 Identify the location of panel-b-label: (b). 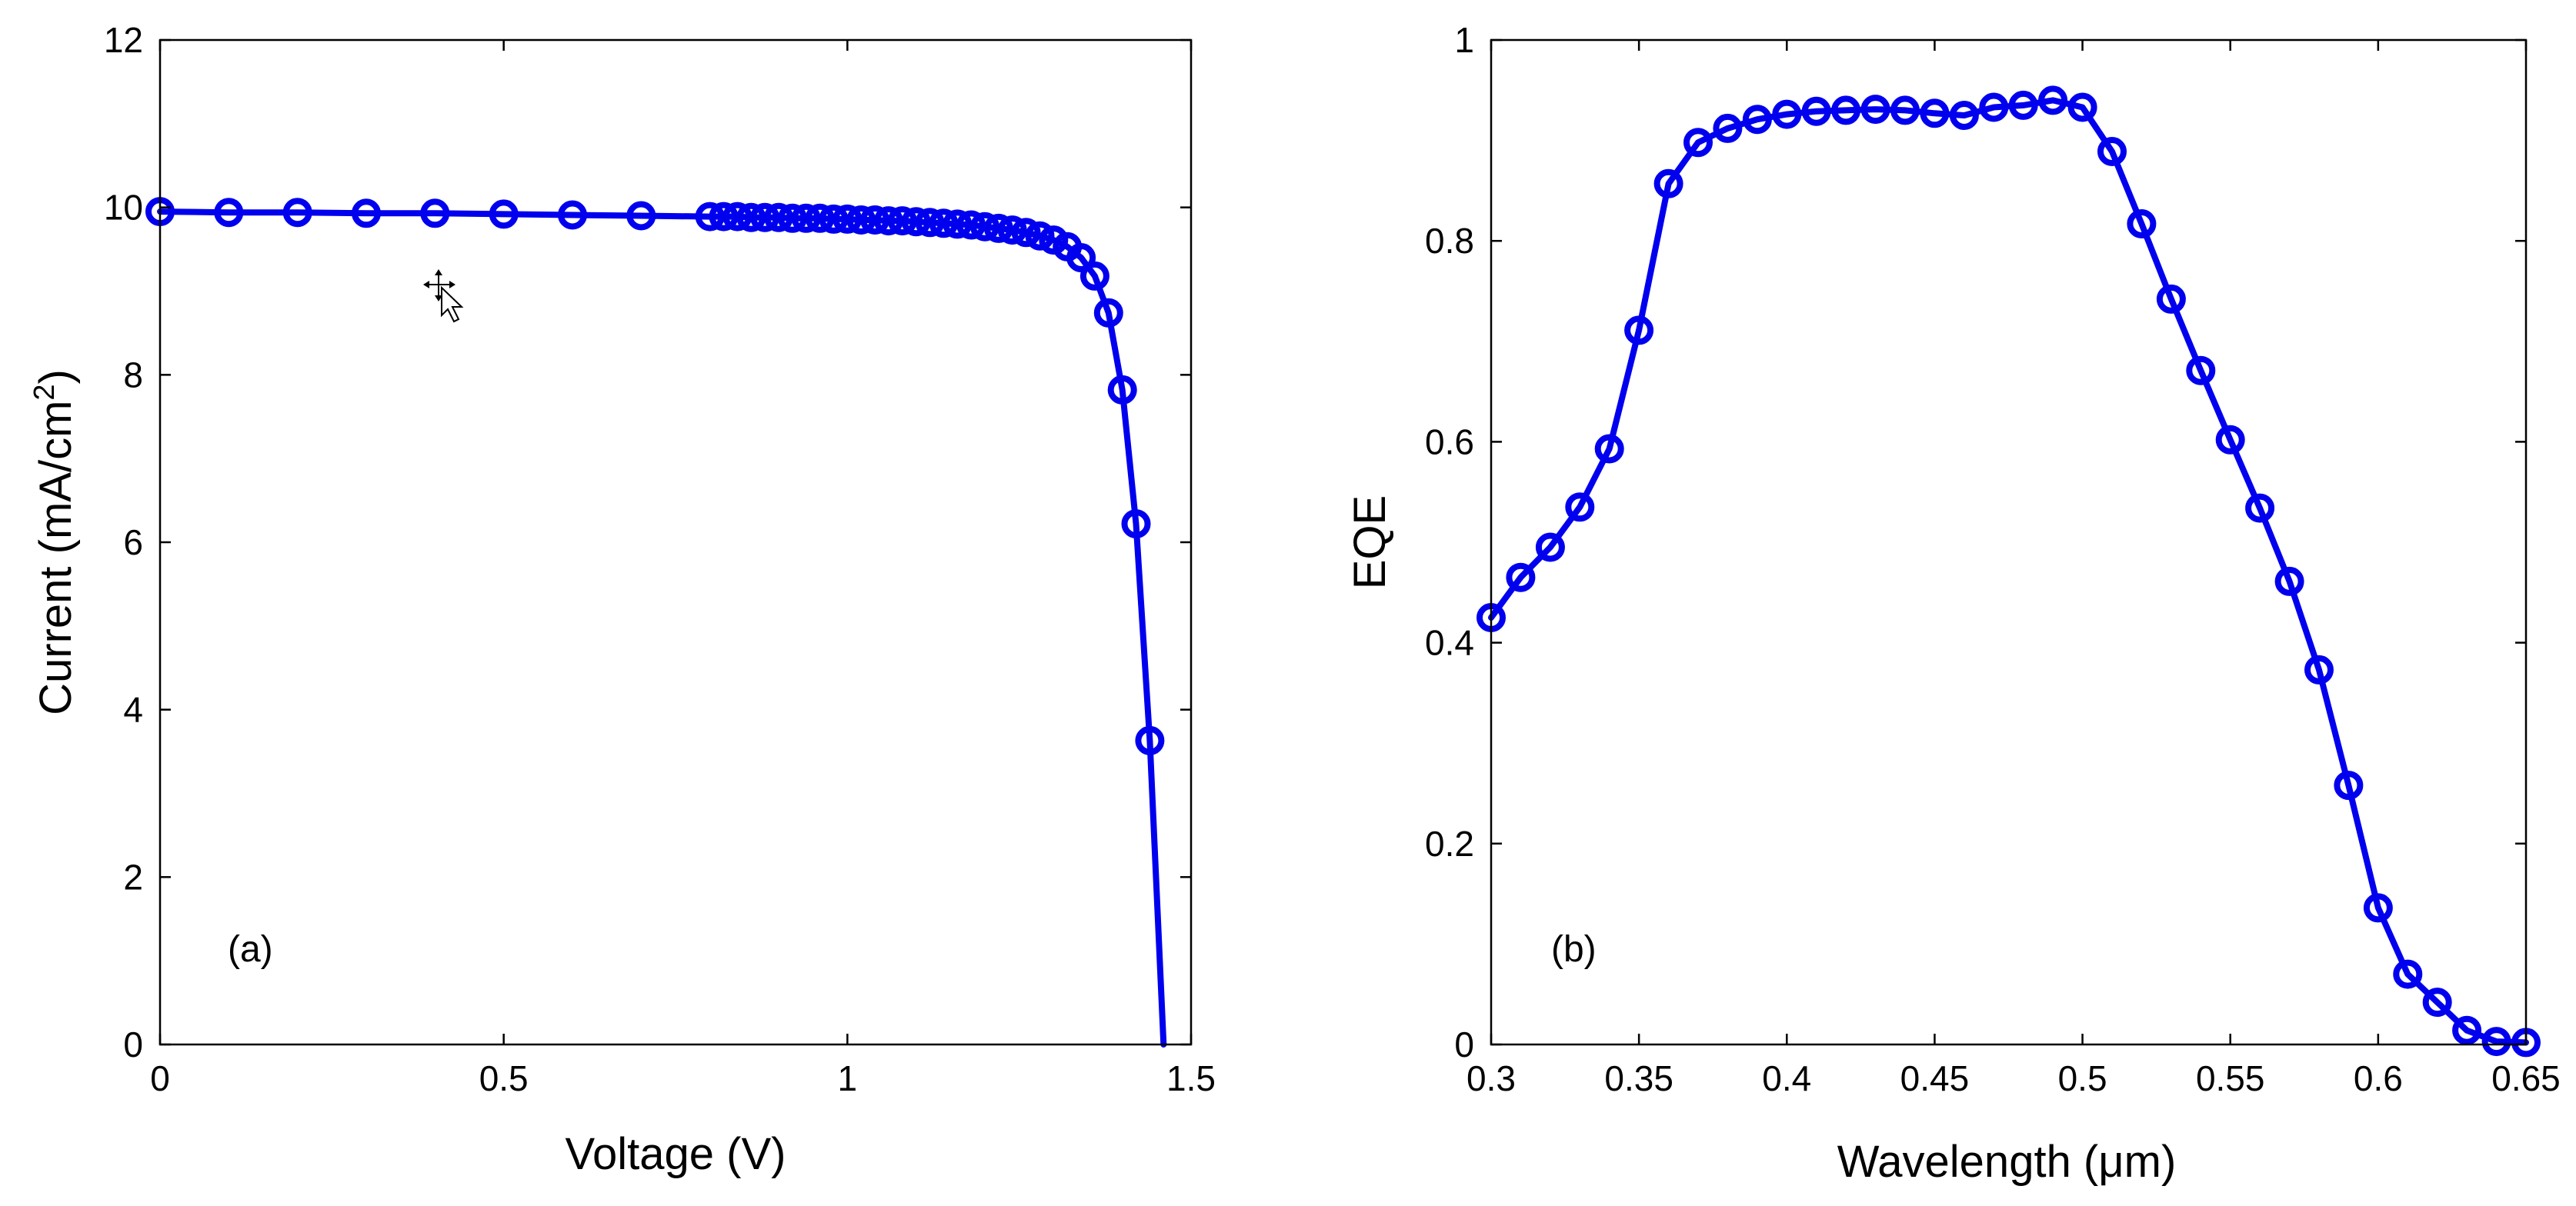
(1574, 950).